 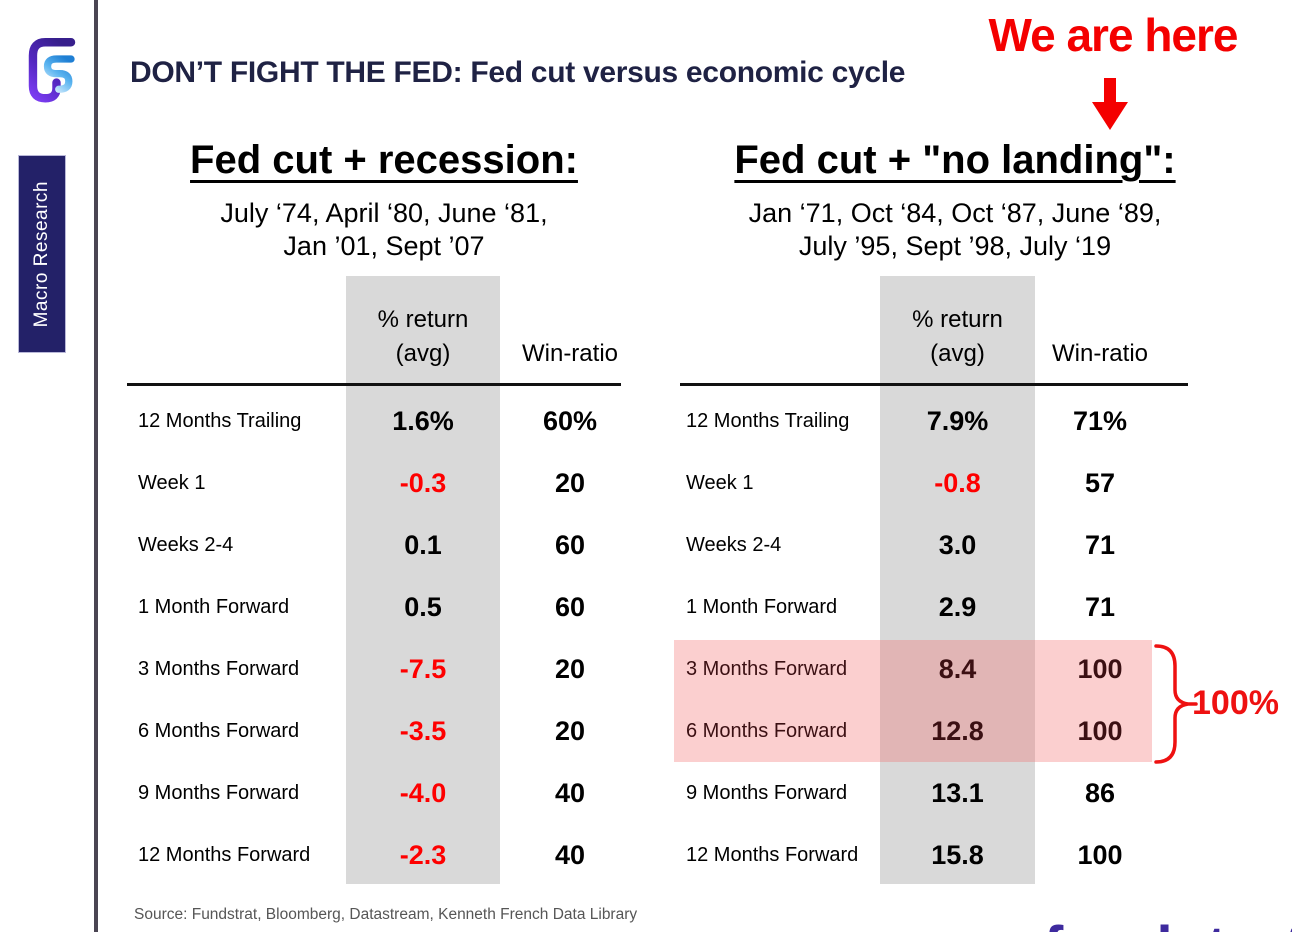 What do you see at coordinates (957, 482) in the screenshot?
I see `return-value: -0.8` at bounding box center [957, 482].